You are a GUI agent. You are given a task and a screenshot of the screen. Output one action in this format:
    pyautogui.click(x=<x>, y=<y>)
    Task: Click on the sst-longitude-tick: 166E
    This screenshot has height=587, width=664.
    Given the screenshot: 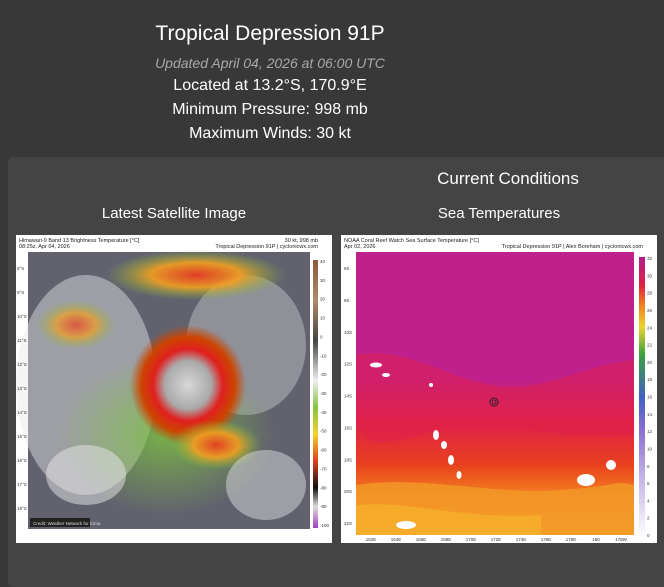 What is the action you would take?
    pyautogui.click(x=421, y=539)
    